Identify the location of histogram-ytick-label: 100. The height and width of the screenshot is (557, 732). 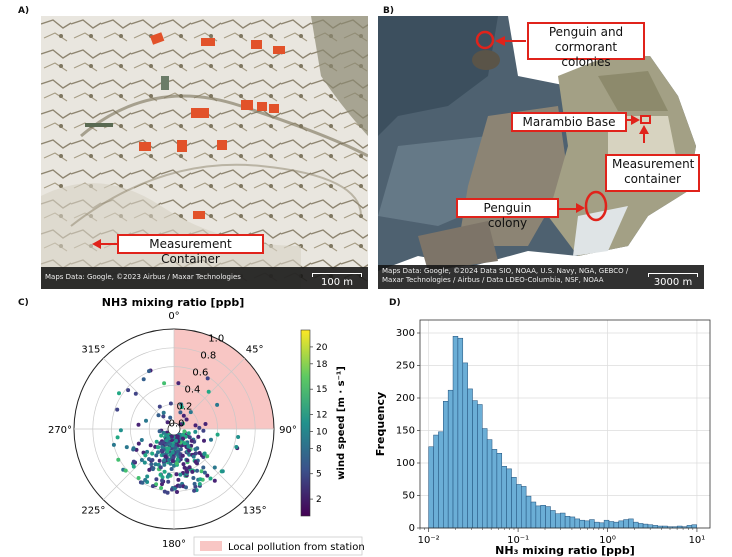
(405, 463).